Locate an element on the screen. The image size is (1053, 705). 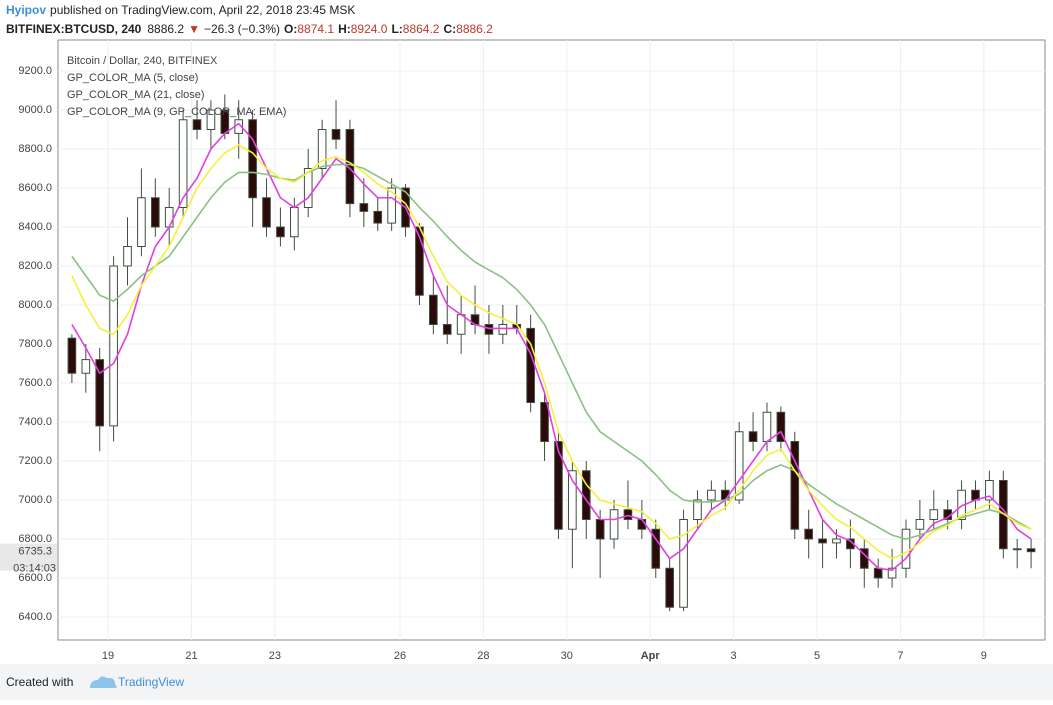
y-tick-label: 7600.0 is located at coordinates (35, 383).